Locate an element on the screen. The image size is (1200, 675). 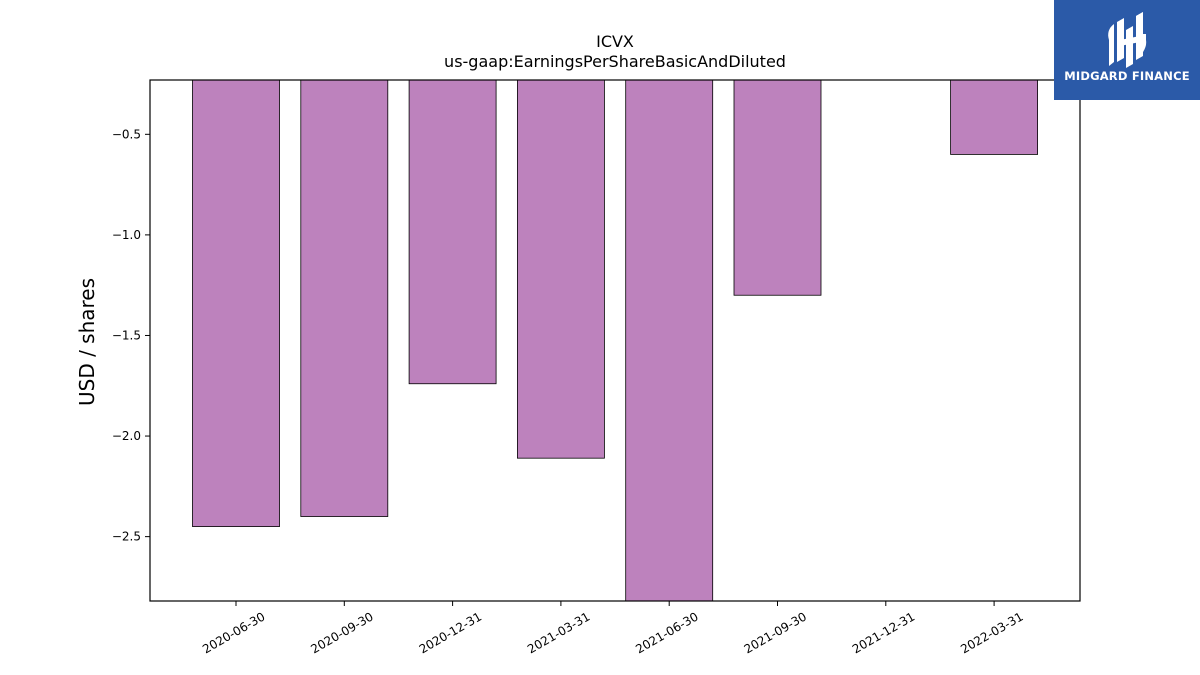
midgard-logo-icon is located at coordinates (1127, 40).